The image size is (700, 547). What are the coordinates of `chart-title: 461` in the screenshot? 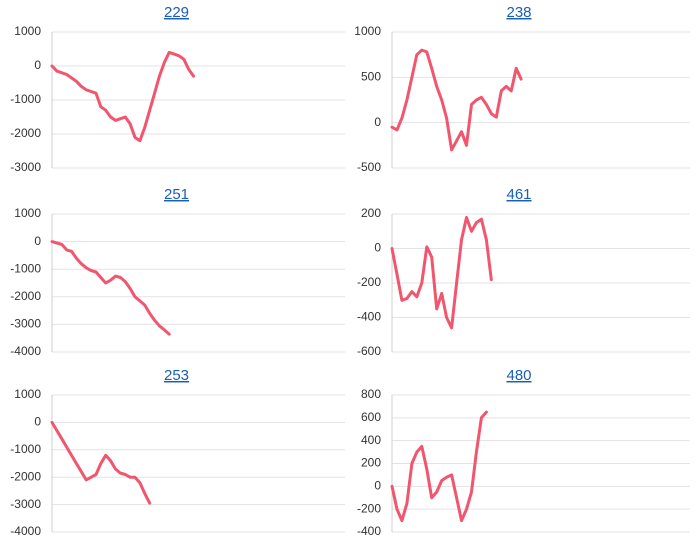 It's located at (518, 194).